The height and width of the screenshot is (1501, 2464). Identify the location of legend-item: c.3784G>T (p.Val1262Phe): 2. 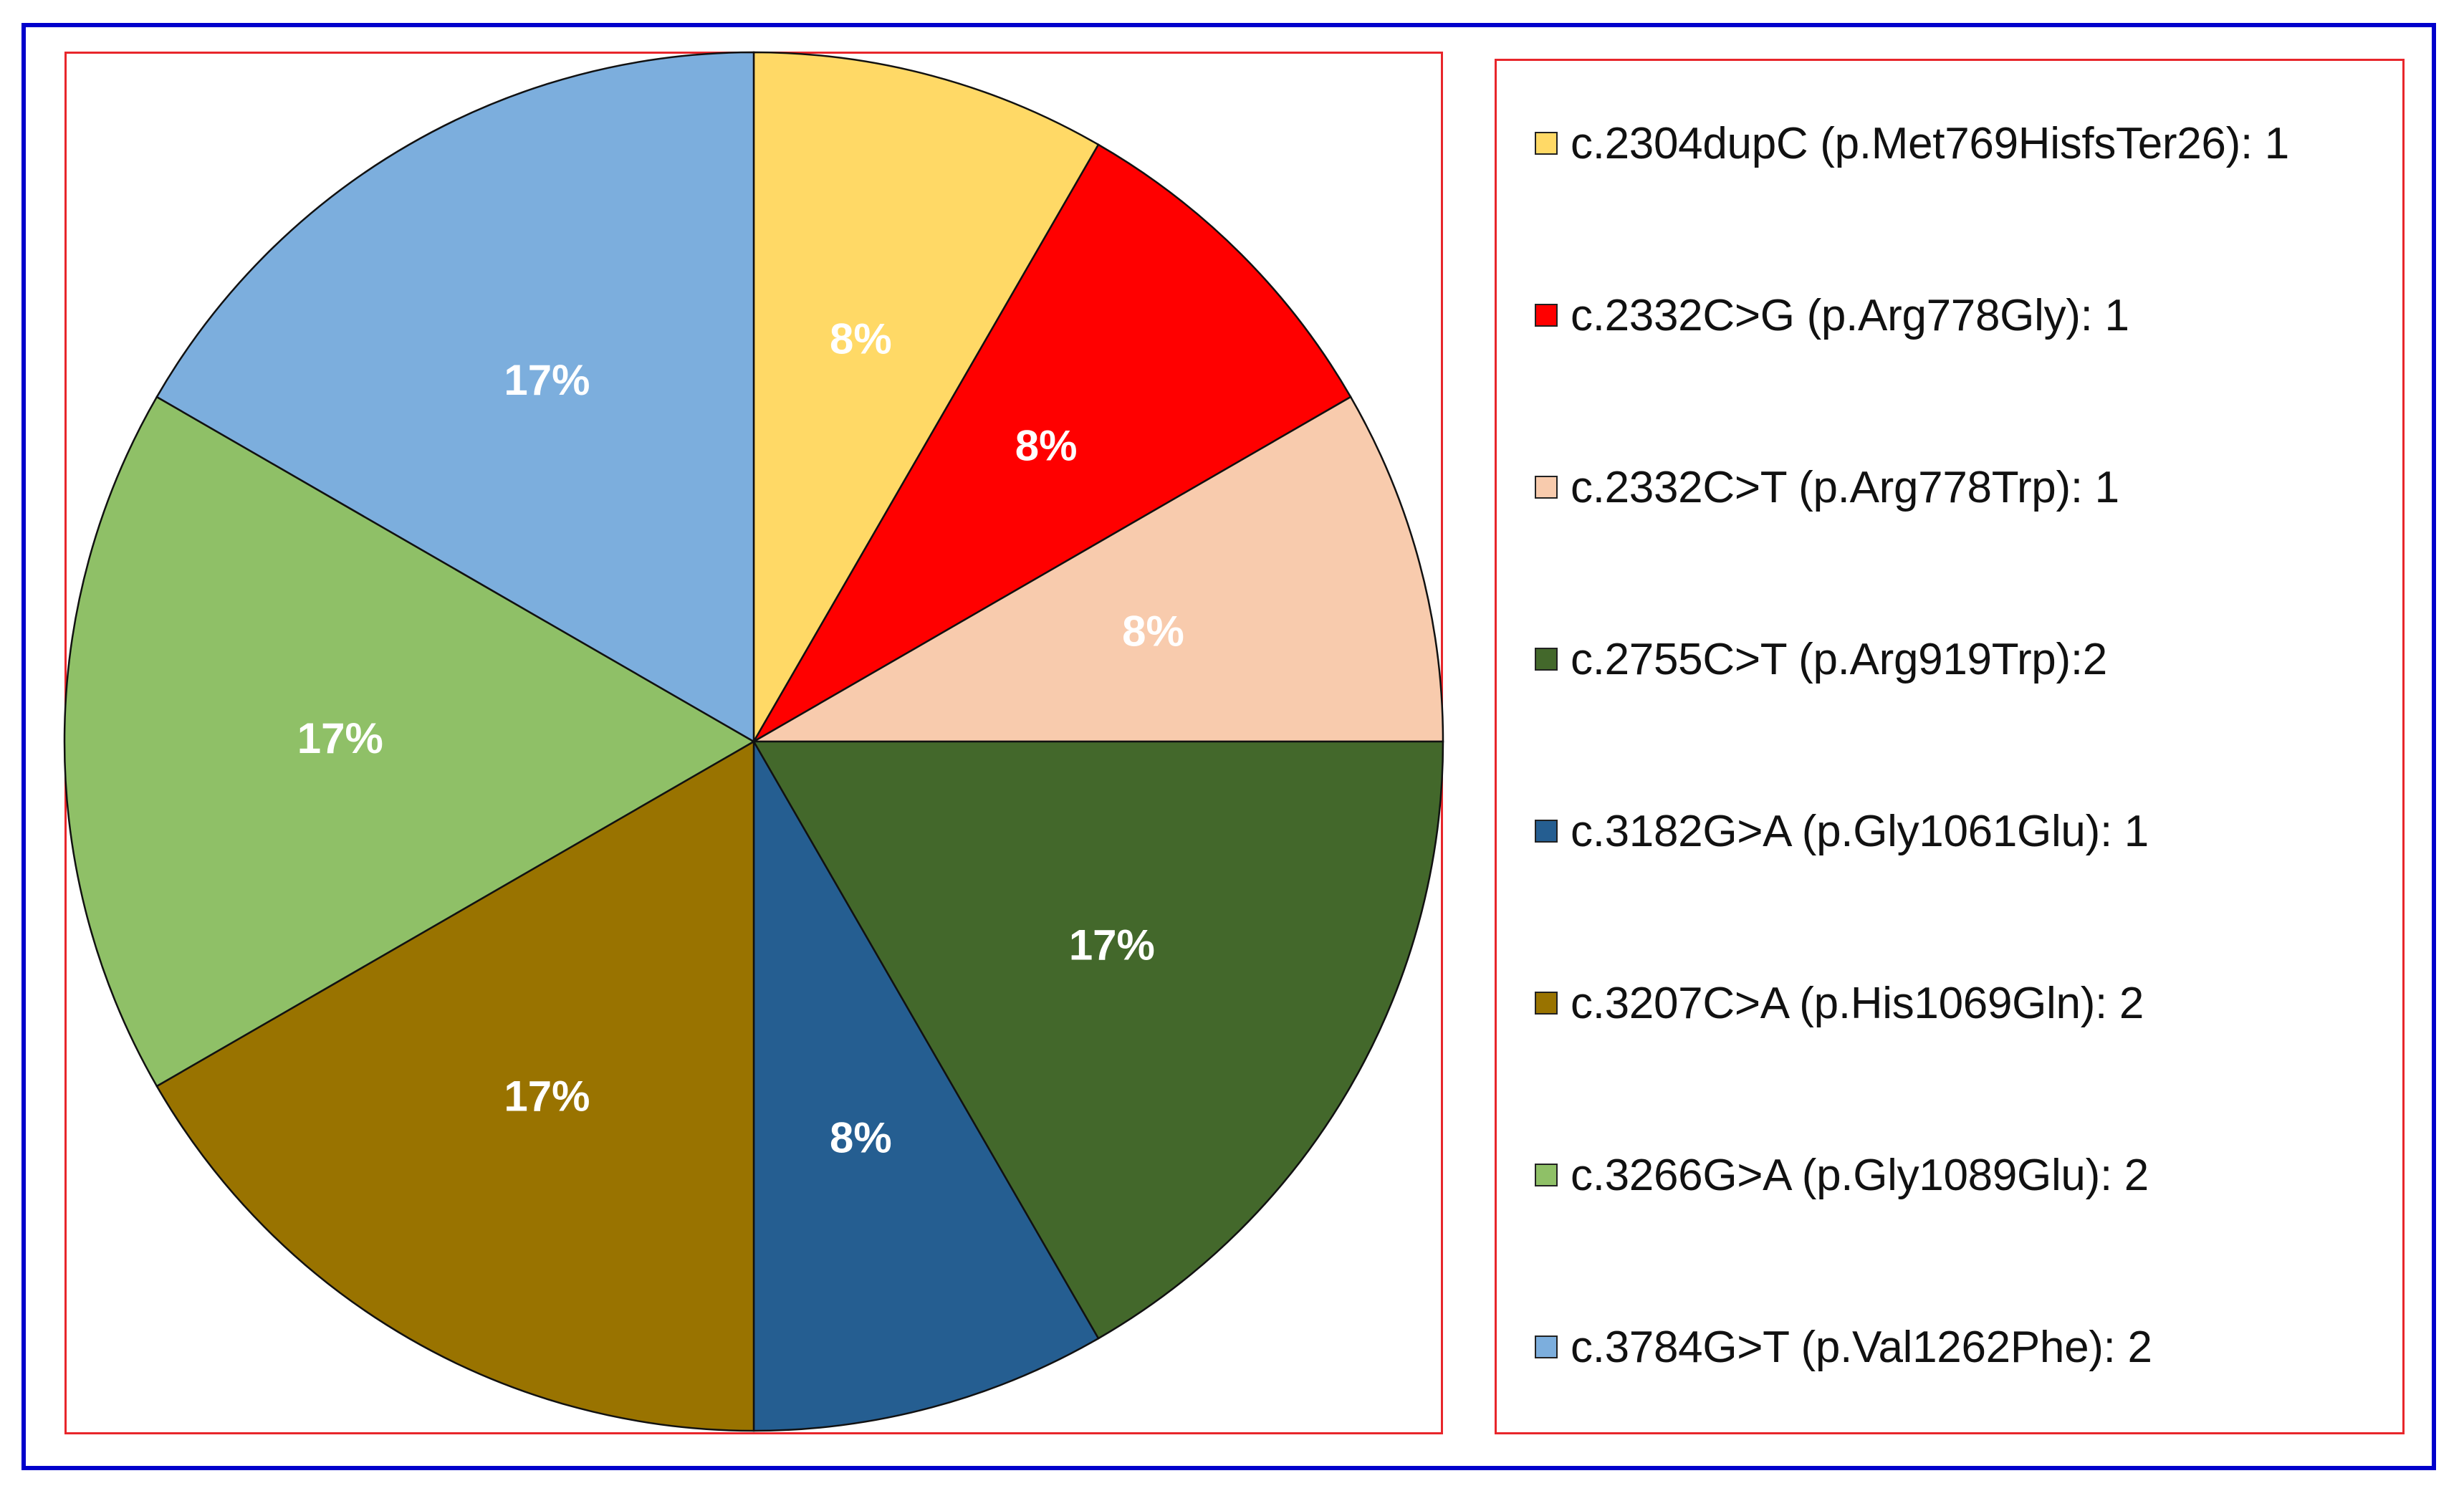
(1843, 1347).